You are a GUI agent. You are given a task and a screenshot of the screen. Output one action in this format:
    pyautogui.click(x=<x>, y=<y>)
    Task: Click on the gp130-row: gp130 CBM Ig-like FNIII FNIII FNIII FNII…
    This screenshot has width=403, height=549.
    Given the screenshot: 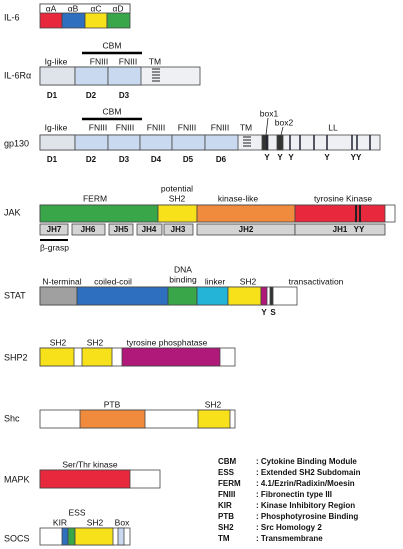 What is the action you would take?
    pyautogui.click(x=192, y=135)
    